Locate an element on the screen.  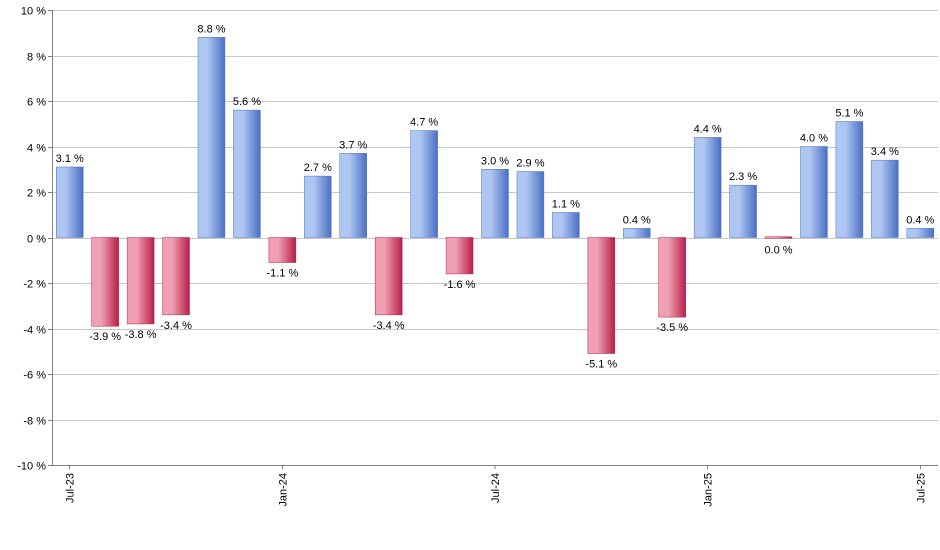
data-label: 2.9 % is located at coordinates (530, 164).